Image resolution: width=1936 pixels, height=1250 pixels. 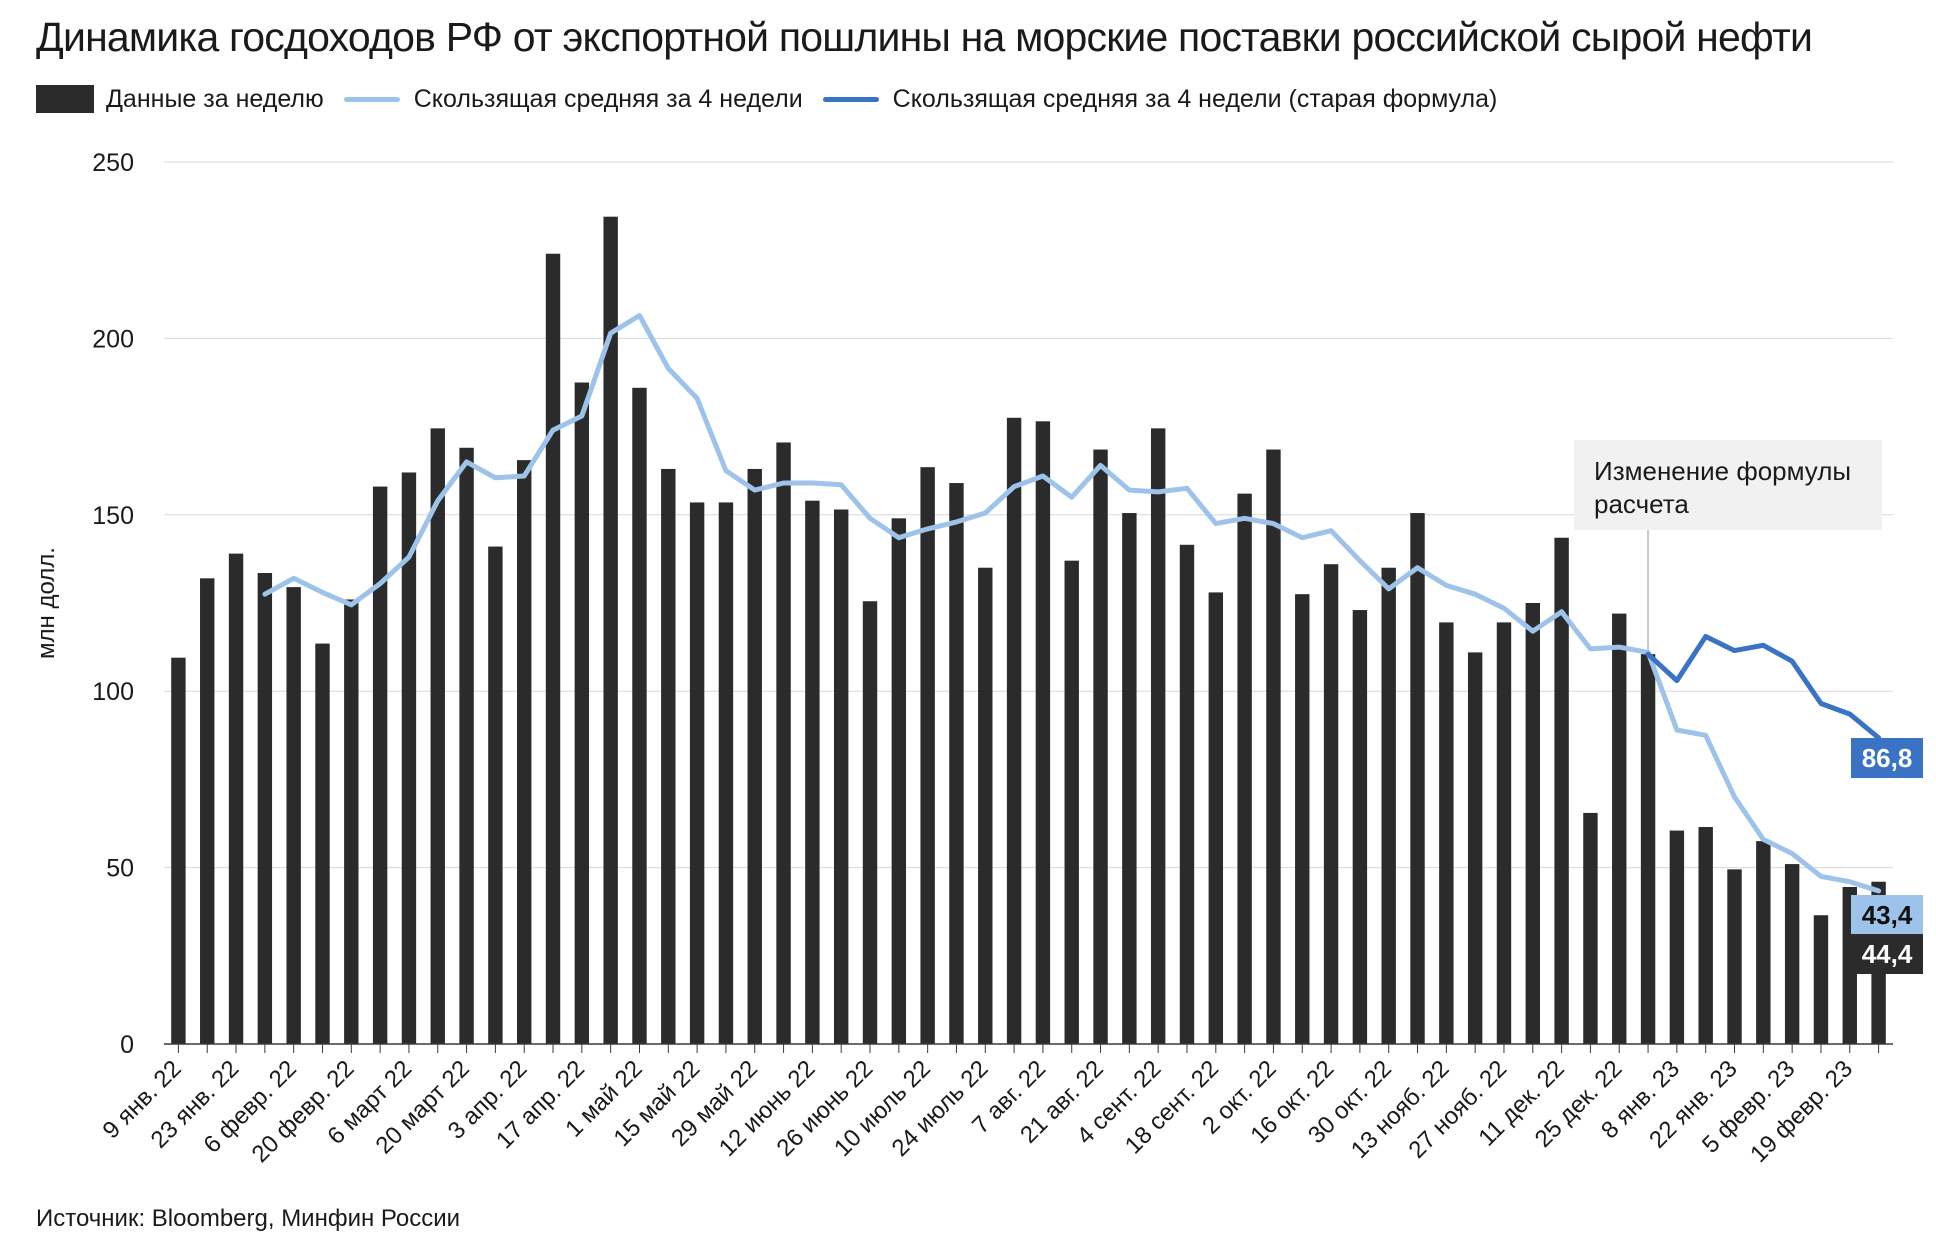 I want to click on y-axis-label: млн долл., so click(x=46, y=603).